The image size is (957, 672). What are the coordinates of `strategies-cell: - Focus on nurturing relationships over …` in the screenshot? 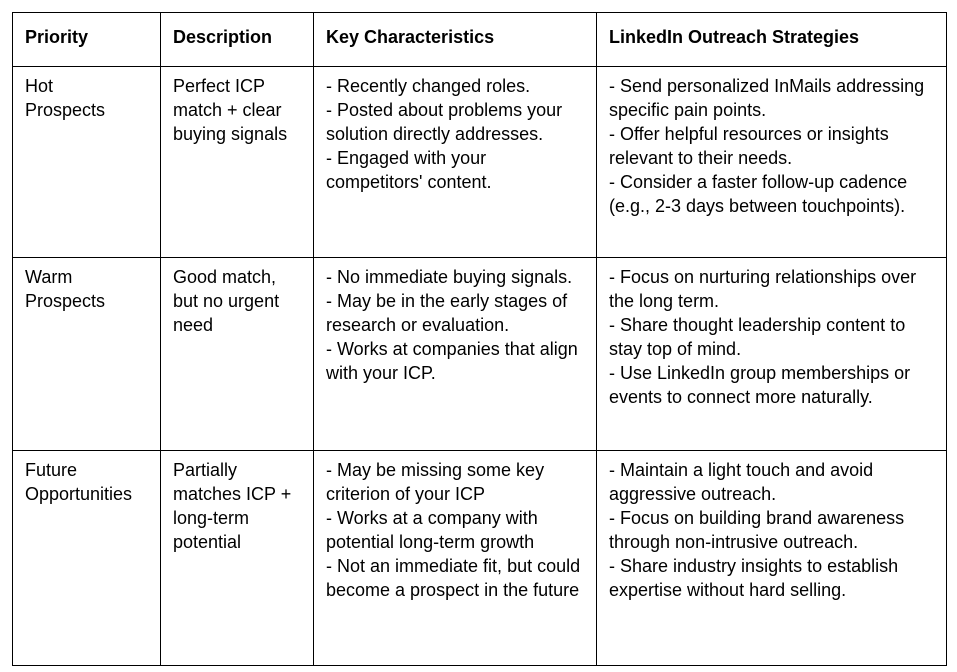 It's located at (771, 354).